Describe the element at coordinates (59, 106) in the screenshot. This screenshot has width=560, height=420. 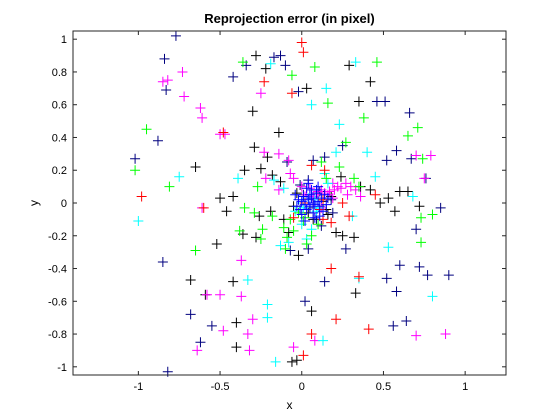
I see `y-tick-label: 0.6` at that location.